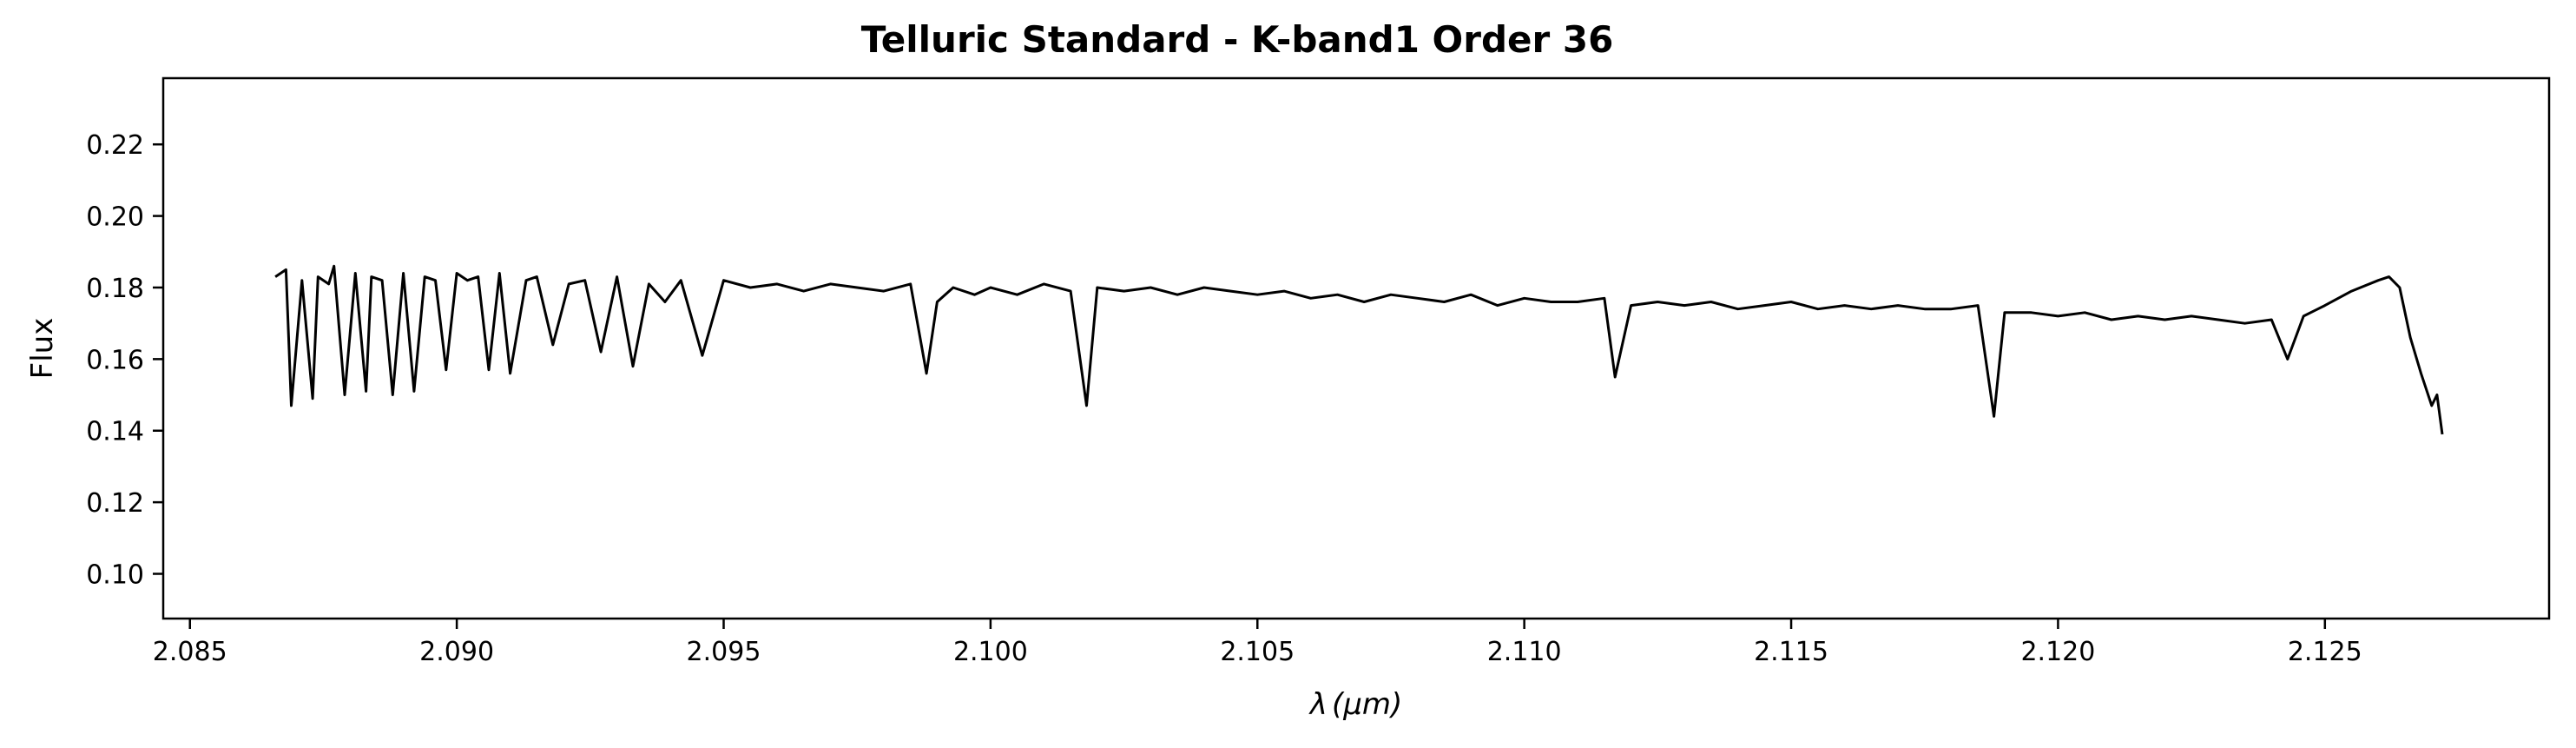 This screenshot has width=2576, height=748. I want to click on y-tick-label: 0.18, so click(115, 289).